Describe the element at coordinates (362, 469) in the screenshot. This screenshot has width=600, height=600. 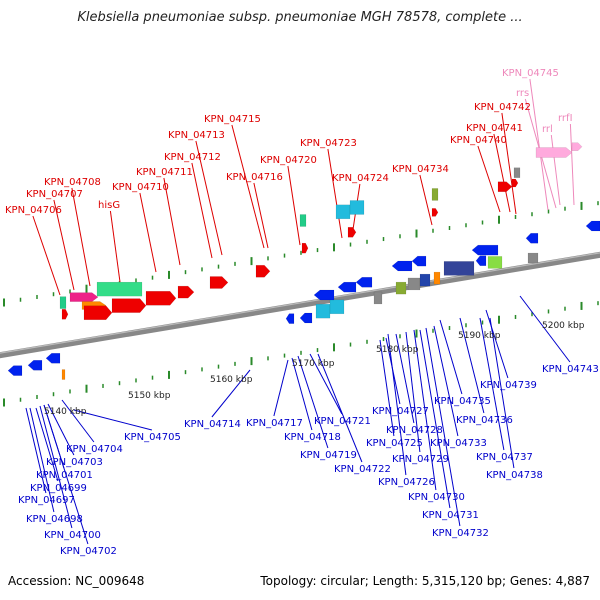
I see `gene-label: KPN_04722` at that location.